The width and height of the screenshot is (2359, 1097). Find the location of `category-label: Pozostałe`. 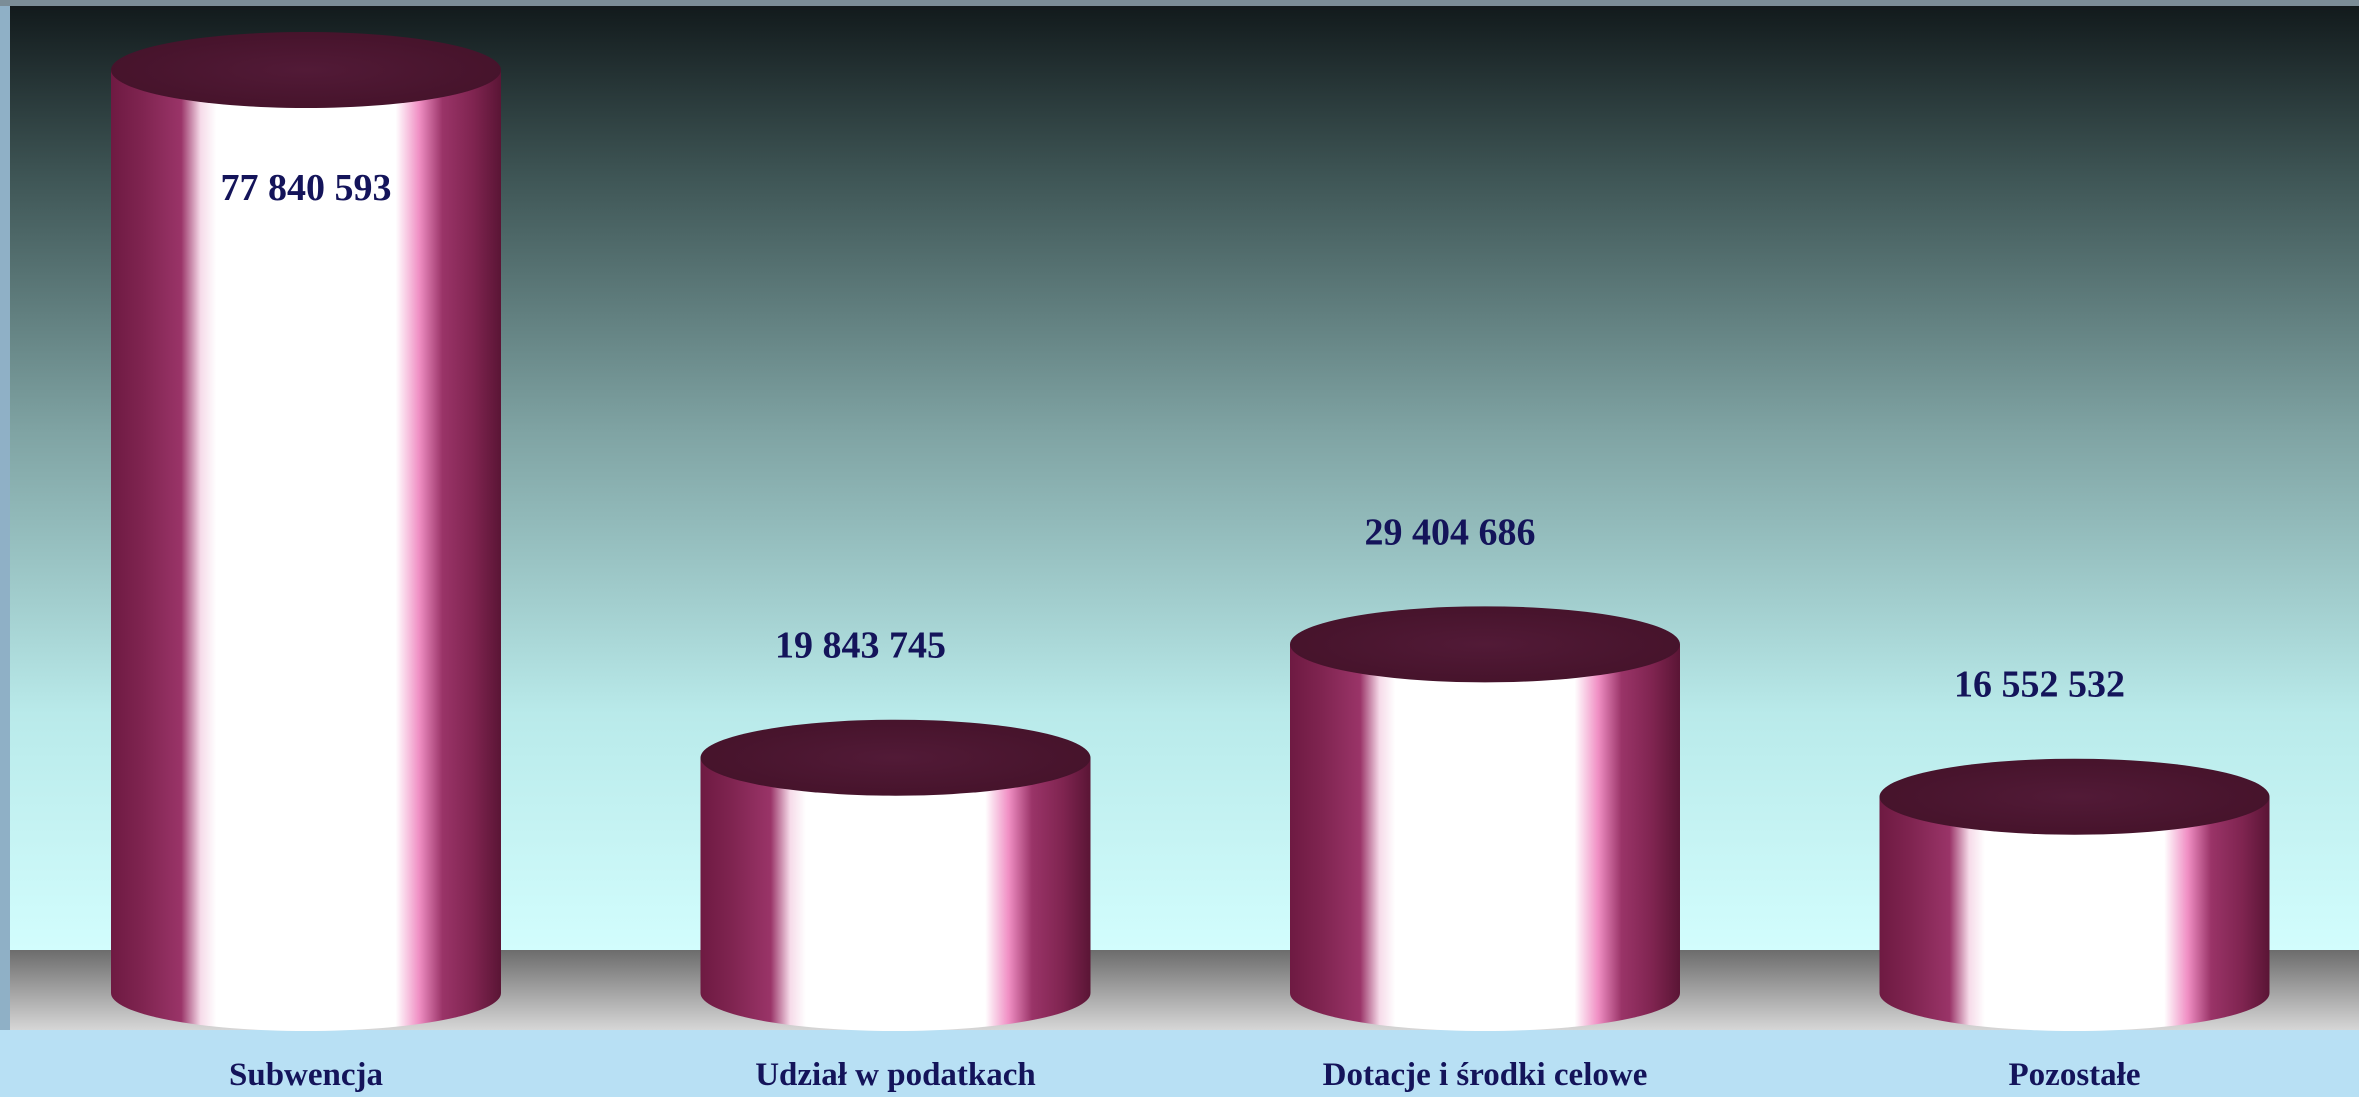

category-label: Pozostałe is located at coordinates (2075, 1074).